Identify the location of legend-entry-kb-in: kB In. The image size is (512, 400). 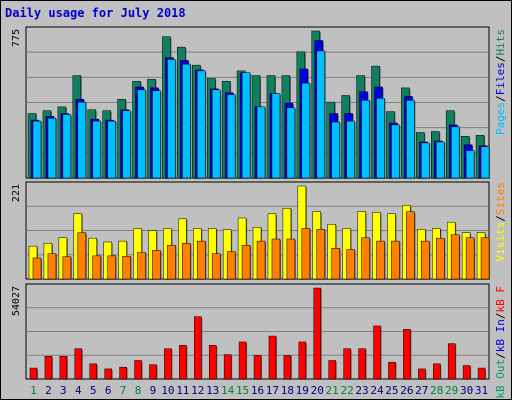
(500, 335).